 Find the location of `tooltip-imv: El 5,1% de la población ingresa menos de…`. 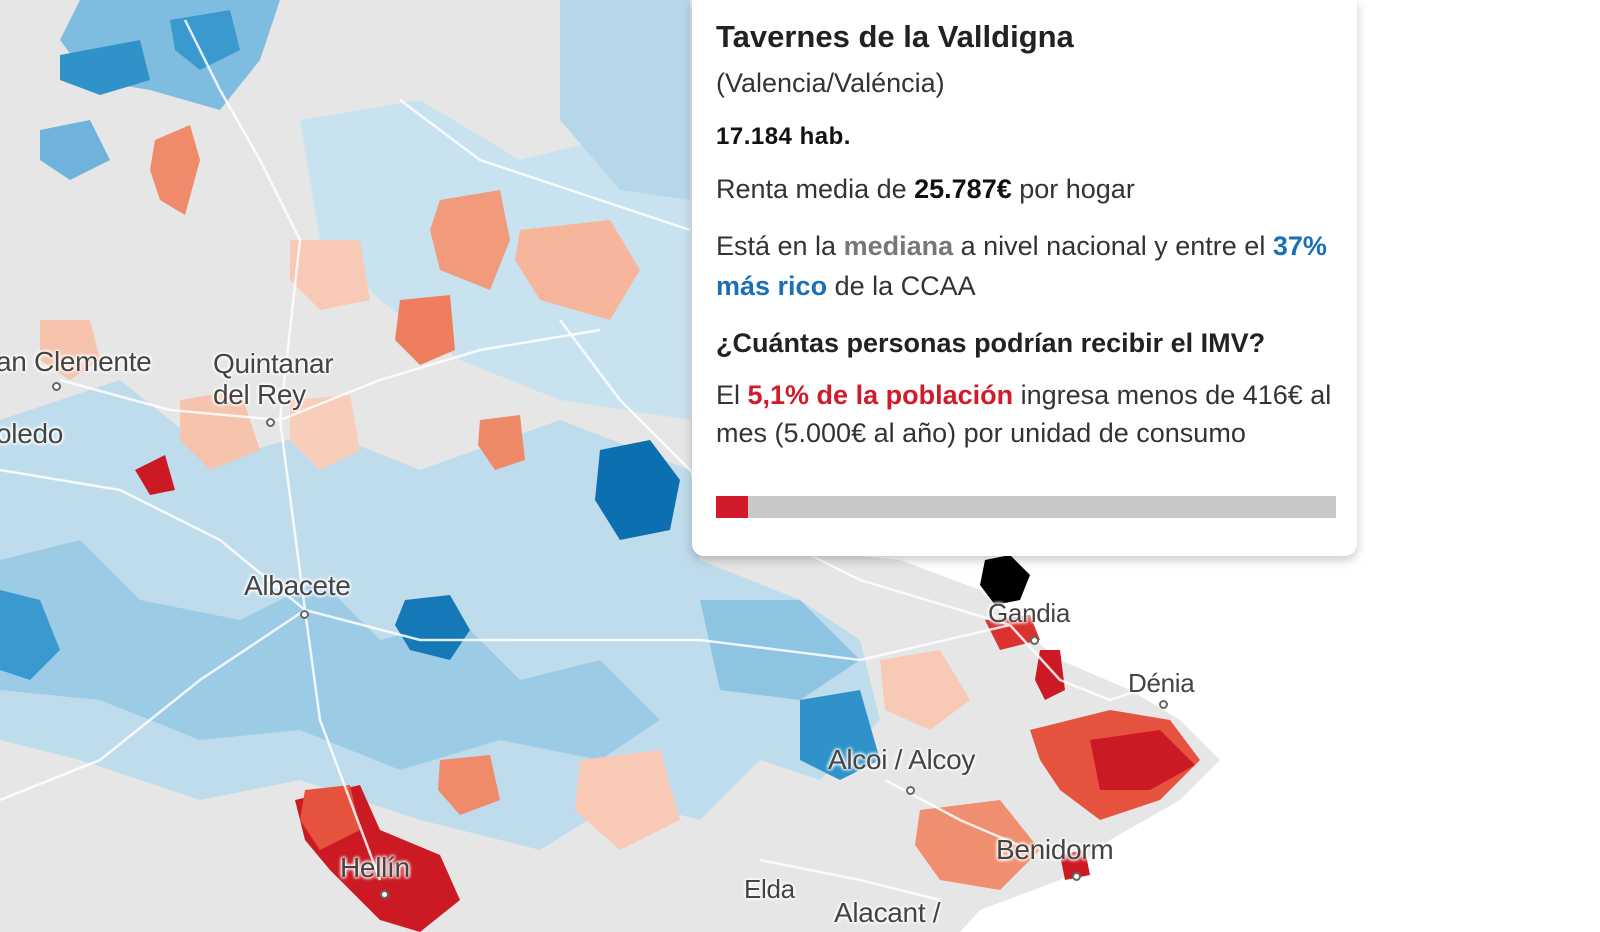

tooltip-imv: El 5,1% de la población ingresa menos de… is located at coordinates (1024, 414).